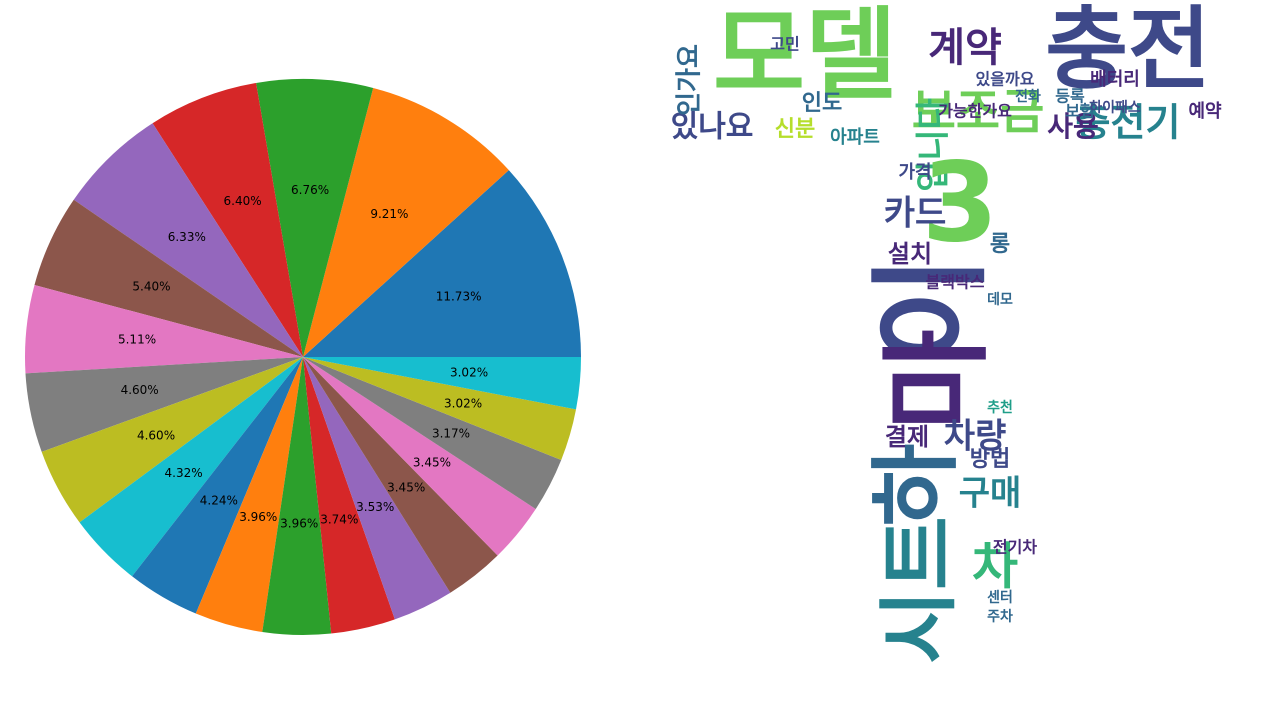 This screenshot has width=1280, height=723. Describe the element at coordinates (907, 437) in the screenshot. I see `cloud-word: 결제` at that location.